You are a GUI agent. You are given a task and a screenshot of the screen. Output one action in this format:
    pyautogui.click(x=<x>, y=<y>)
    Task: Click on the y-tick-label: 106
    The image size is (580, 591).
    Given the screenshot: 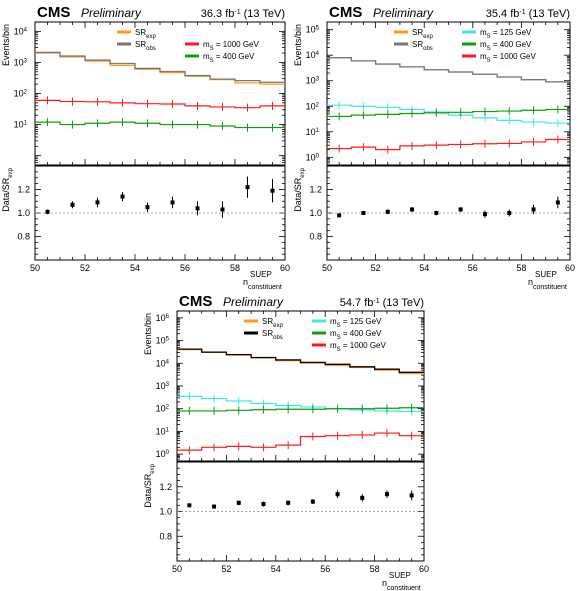 What is the action you would take?
    pyautogui.click(x=163, y=318)
    